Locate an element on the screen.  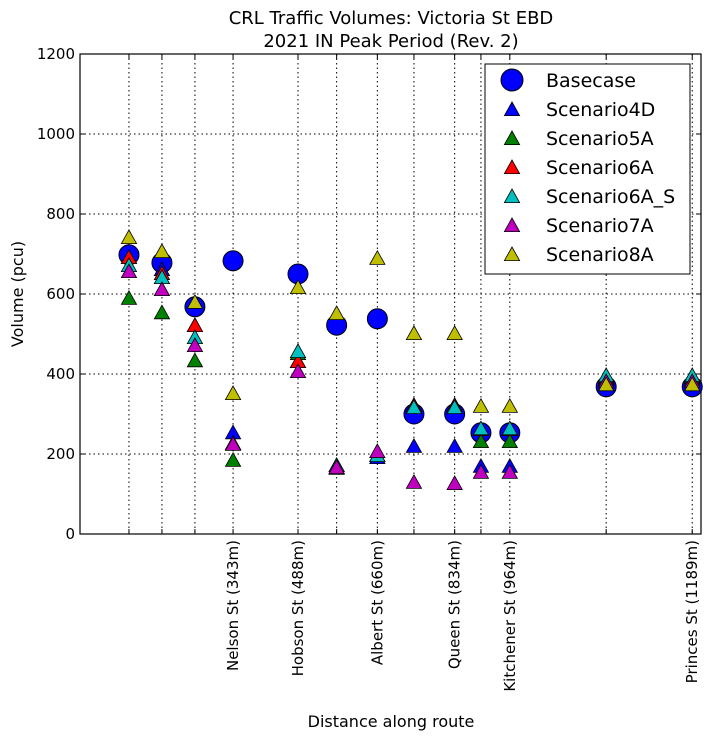
x-tick-label: Kitchener St (964m) is located at coordinates (510, 616).